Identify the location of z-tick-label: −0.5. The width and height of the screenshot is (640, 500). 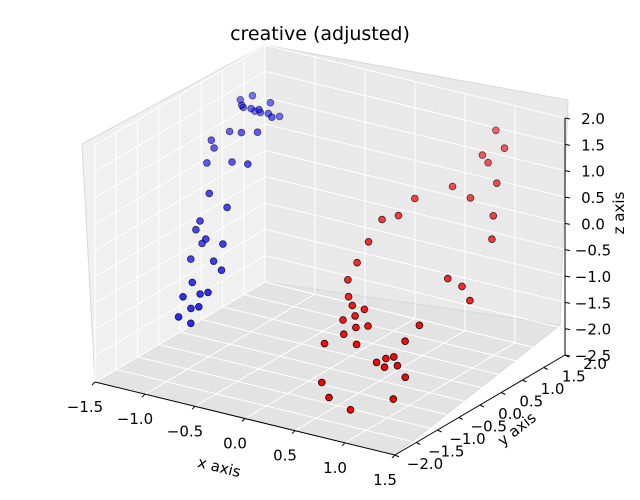
(593, 251).